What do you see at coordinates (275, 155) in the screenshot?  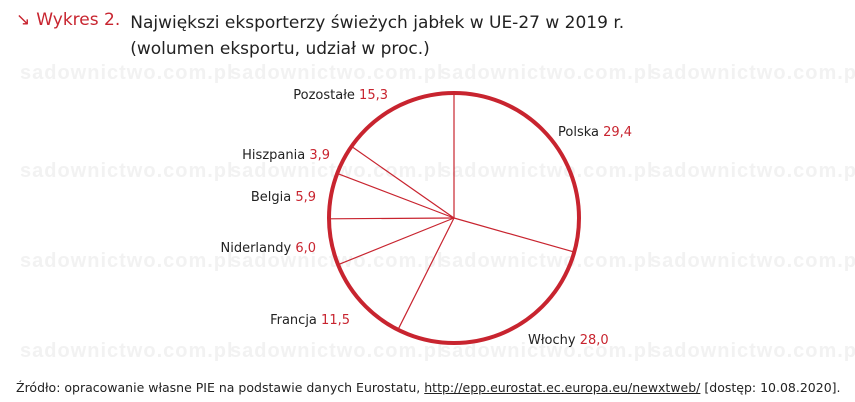 I see `slice-label-name: Hiszpania` at bounding box center [275, 155].